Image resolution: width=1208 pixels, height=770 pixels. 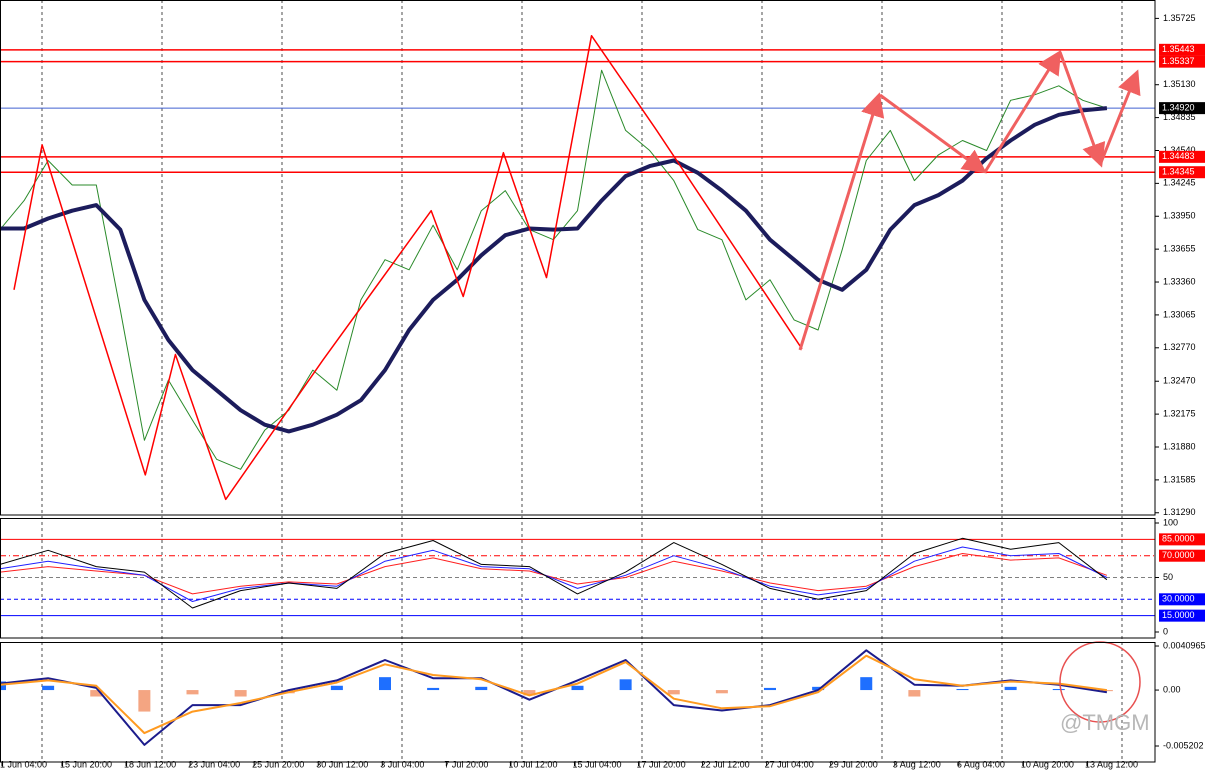 I want to click on y-tick-label: 1.35130, so click(x=1179, y=84).